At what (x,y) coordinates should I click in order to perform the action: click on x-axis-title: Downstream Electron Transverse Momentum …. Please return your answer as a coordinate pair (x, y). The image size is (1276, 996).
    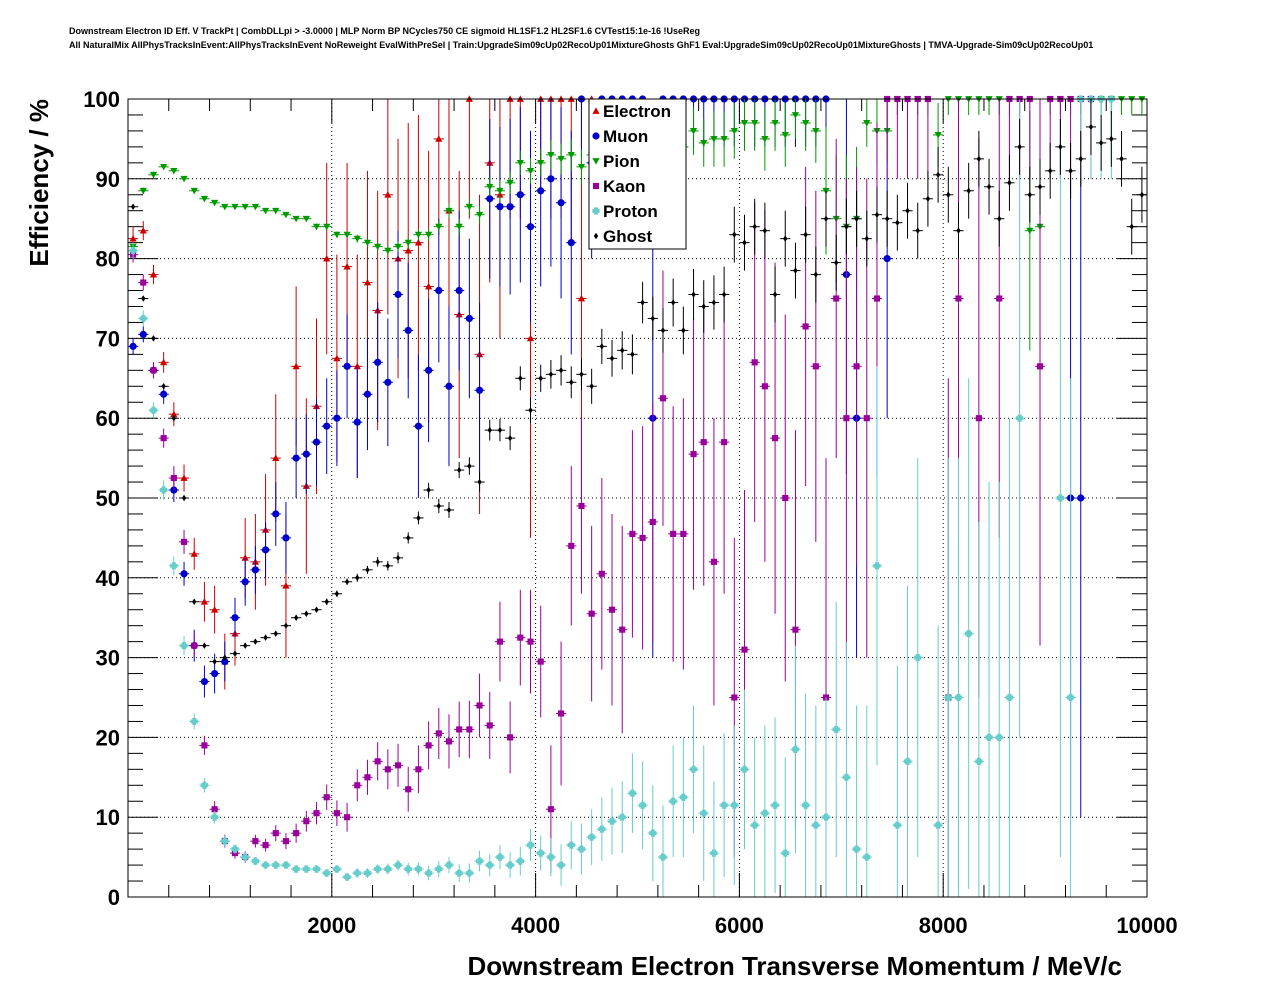
    Looking at the image, I should click on (794, 966).